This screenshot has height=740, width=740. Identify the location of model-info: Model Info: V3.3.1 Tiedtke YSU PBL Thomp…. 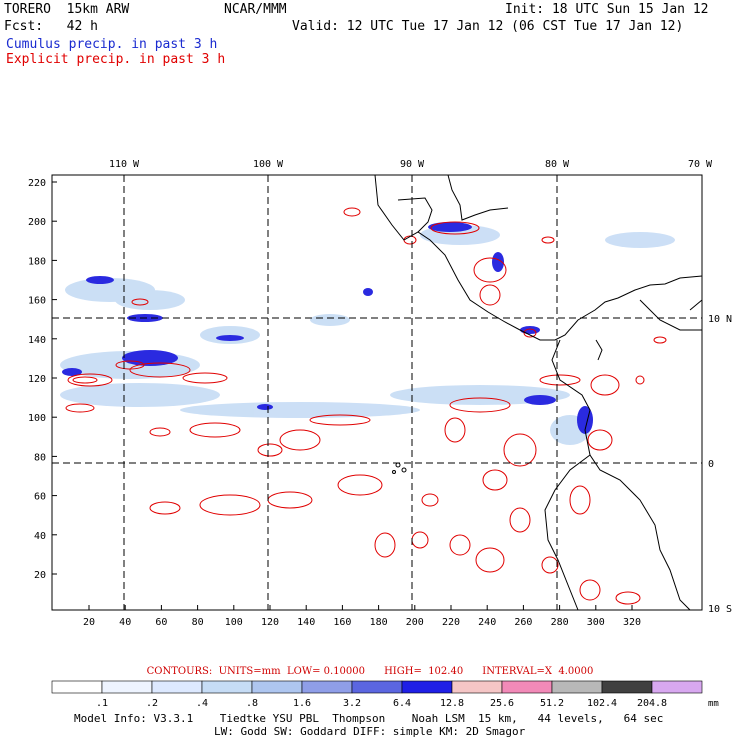
(369, 718).